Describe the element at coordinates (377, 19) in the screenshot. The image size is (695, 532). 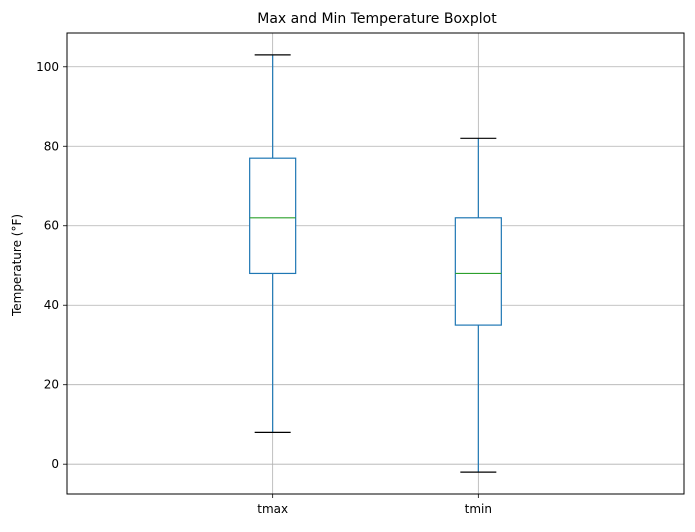
I see `chart-title: Max and Min Temperature Boxplot` at that location.